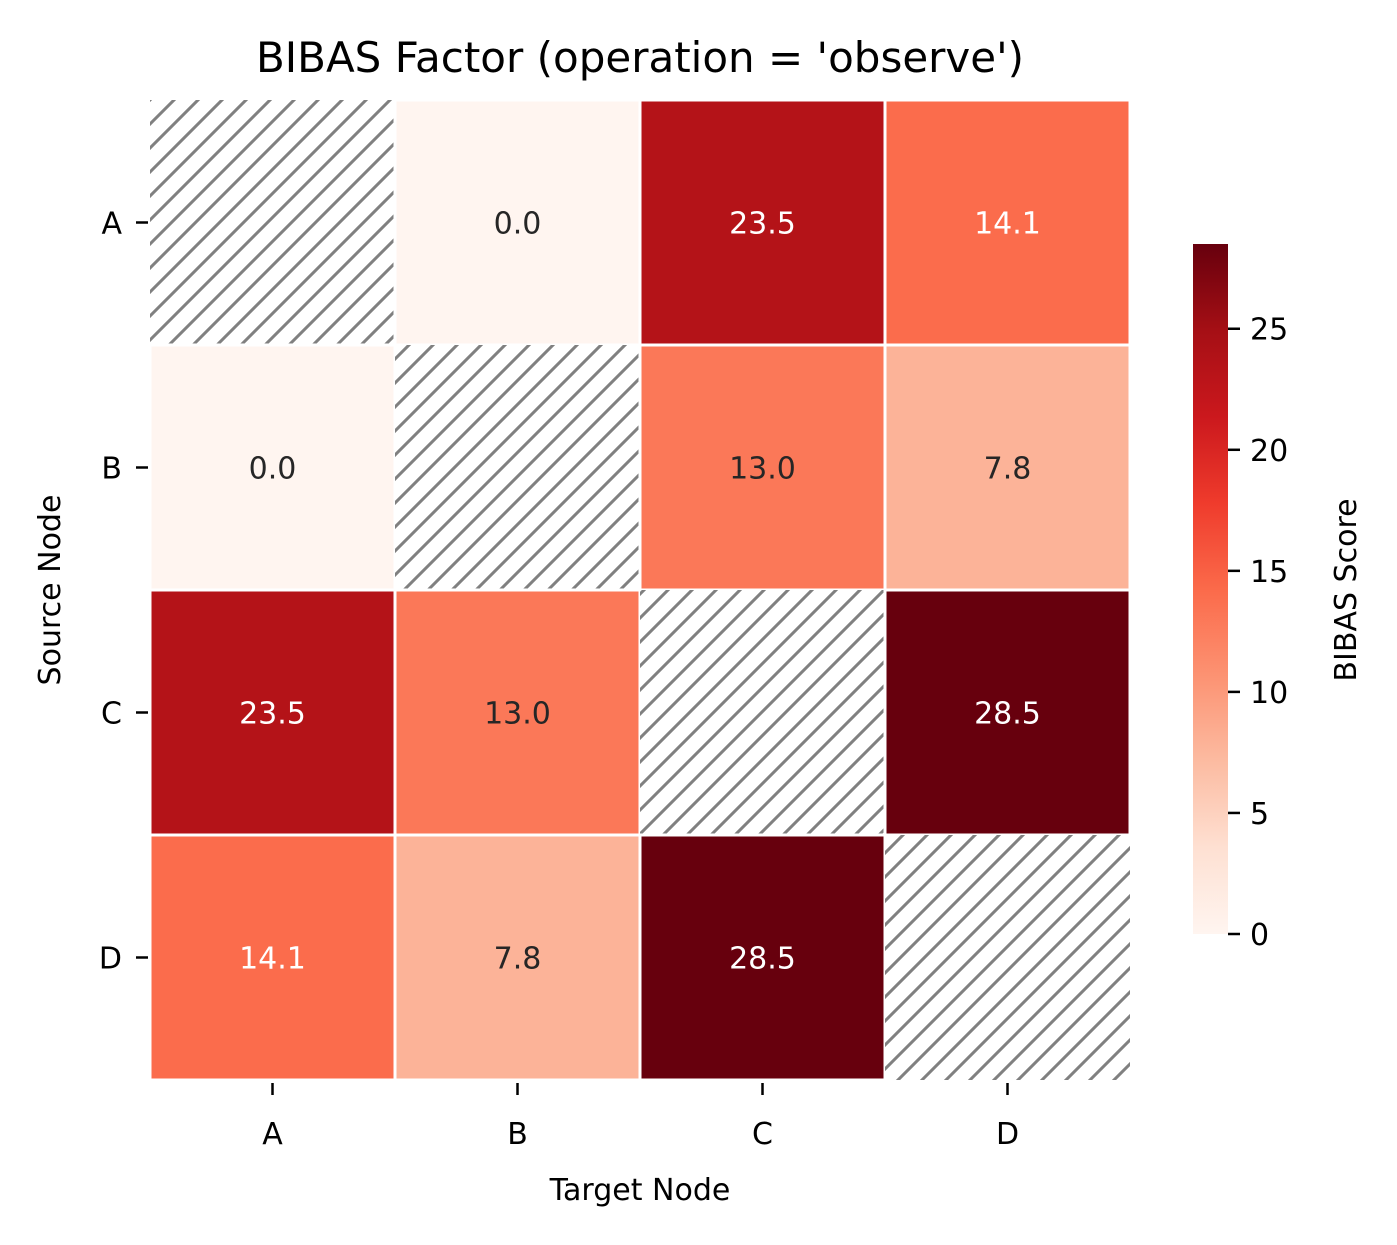 Image resolution: width=1397 pixels, height=1245 pixels. Describe the element at coordinates (640, 1190) in the screenshot. I see `x-axis-label: Target Node` at that location.